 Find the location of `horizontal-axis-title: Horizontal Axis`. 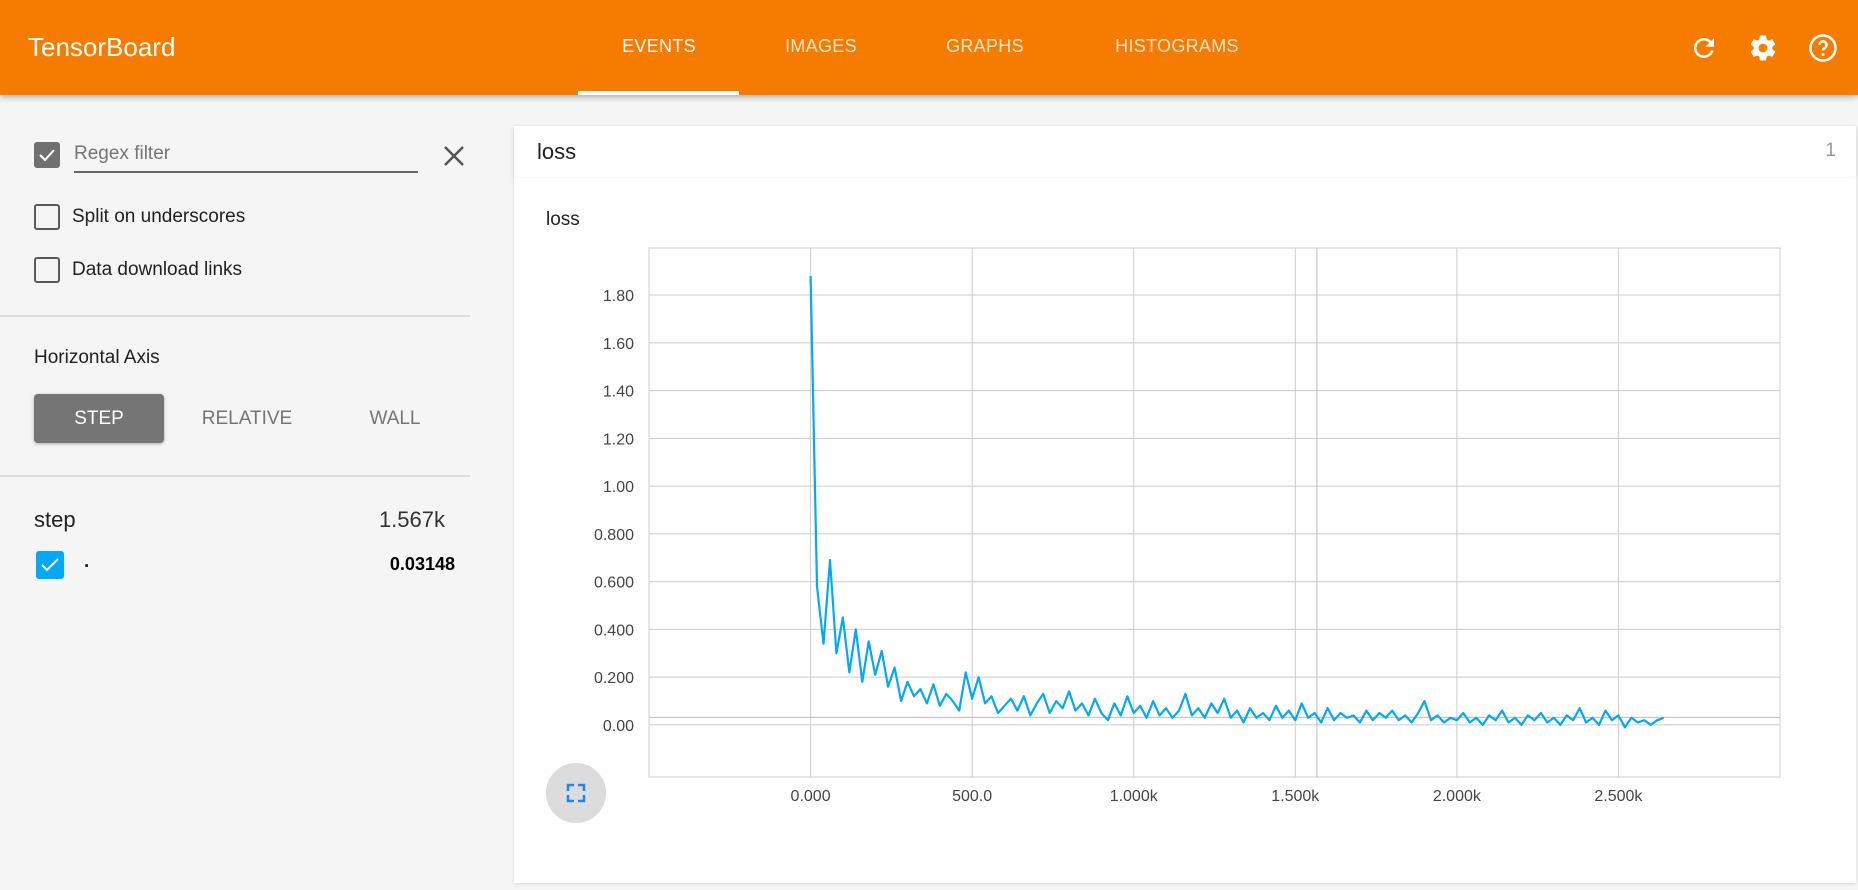

horizontal-axis-title: Horizontal Axis is located at coordinates (97, 357).